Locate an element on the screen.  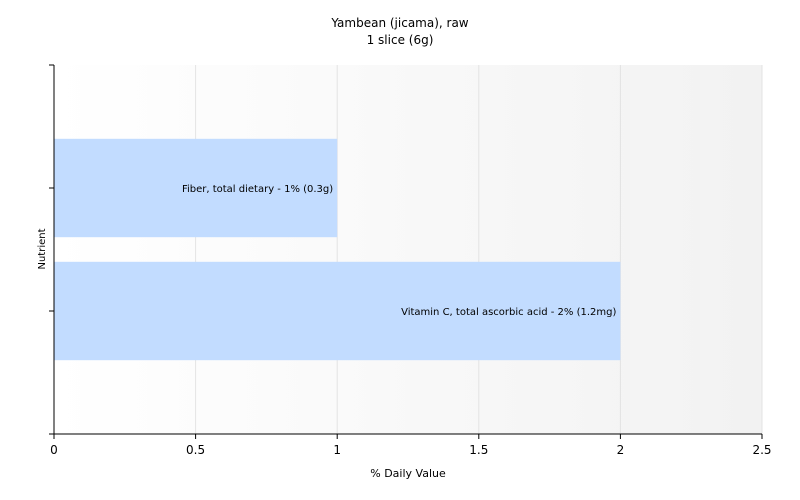
x-axis-label: % Daily Value is located at coordinates (408, 473).